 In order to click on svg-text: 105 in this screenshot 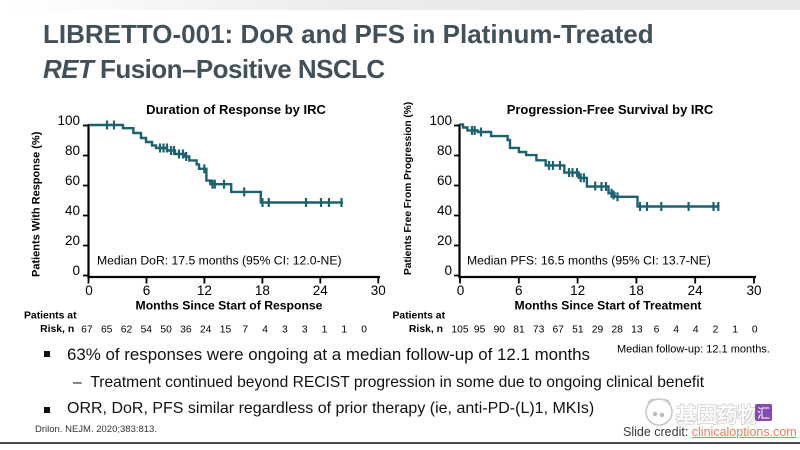, I will do `click(459, 329)`.